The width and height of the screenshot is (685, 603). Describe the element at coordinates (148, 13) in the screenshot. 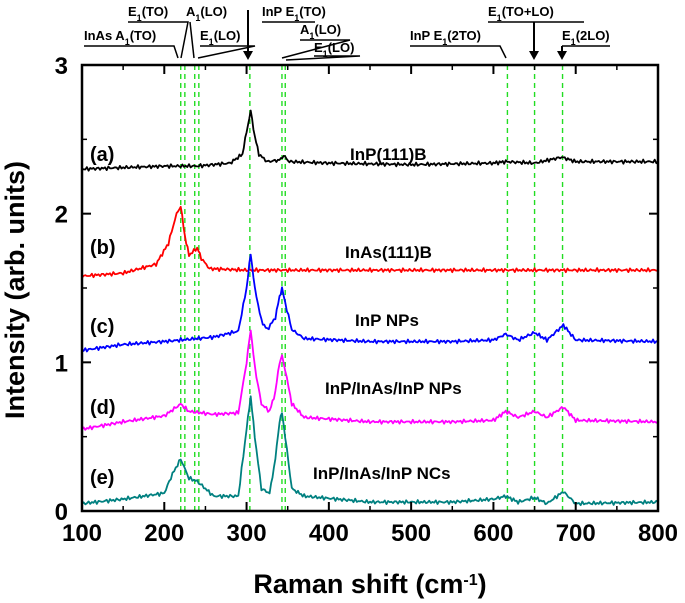

I see `peak-annotation-e1to: E1(TO)` at that location.